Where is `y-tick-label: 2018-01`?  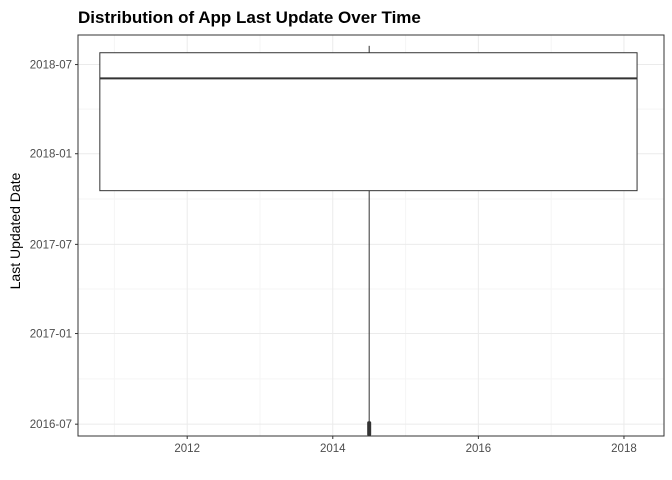 y-tick-label: 2018-01 is located at coordinates (51, 155).